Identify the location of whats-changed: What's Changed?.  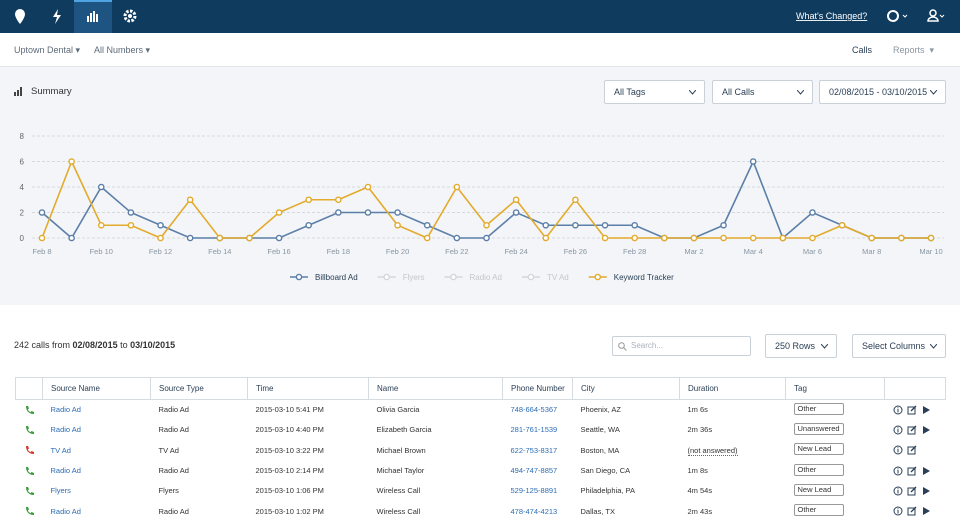
(831, 16).